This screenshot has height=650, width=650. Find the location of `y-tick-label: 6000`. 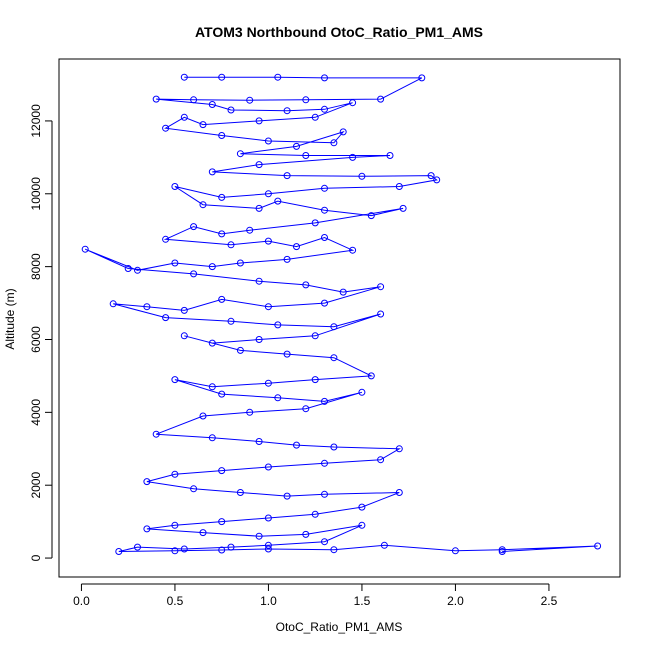

y-tick-label: 6000 is located at coordinates (36, 339).